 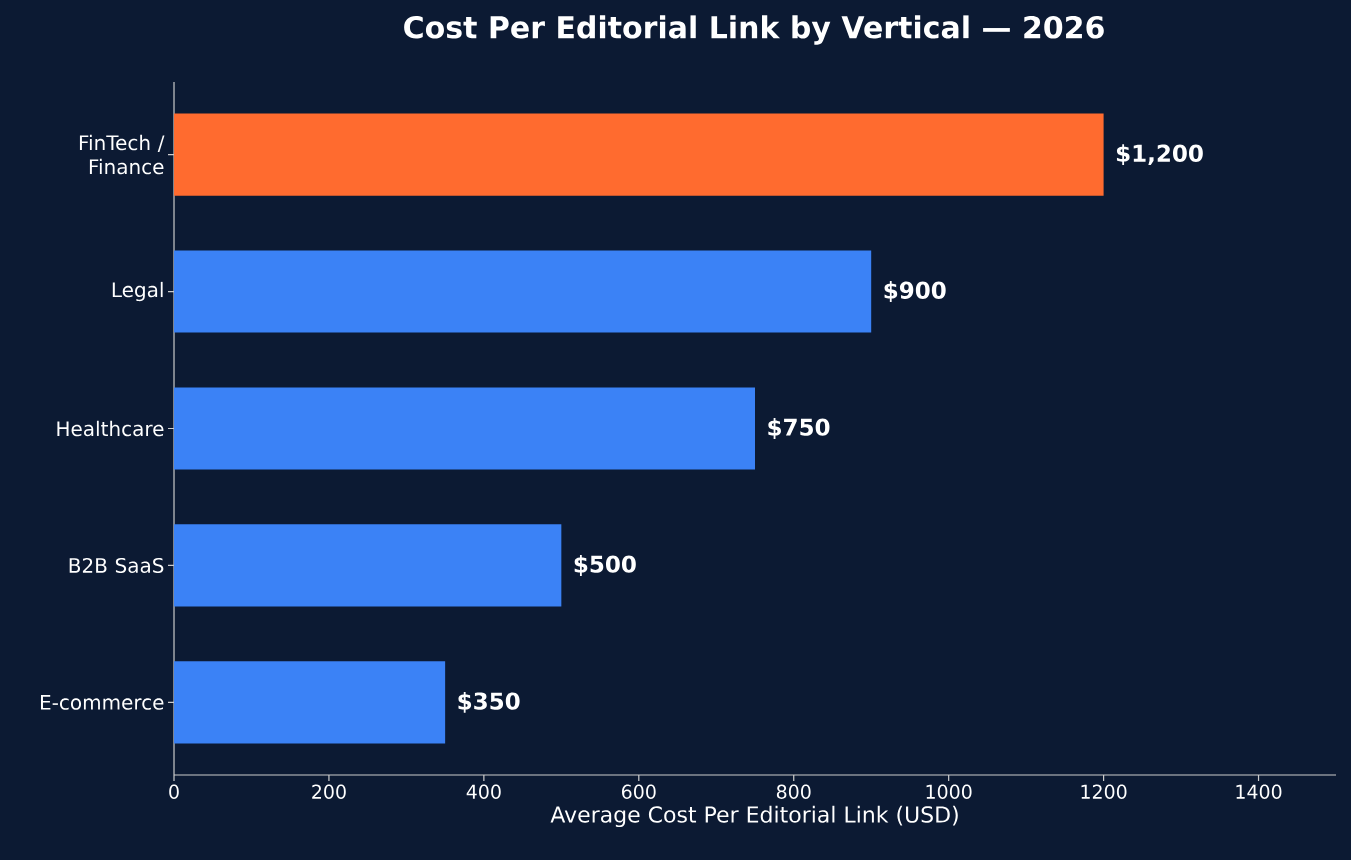 What do you see at coordinates (754, 30) in the screenshot?
I see `chart-title: Cost Per Editorial Link by Vertical — 2026` at bounding box center [754, 30].